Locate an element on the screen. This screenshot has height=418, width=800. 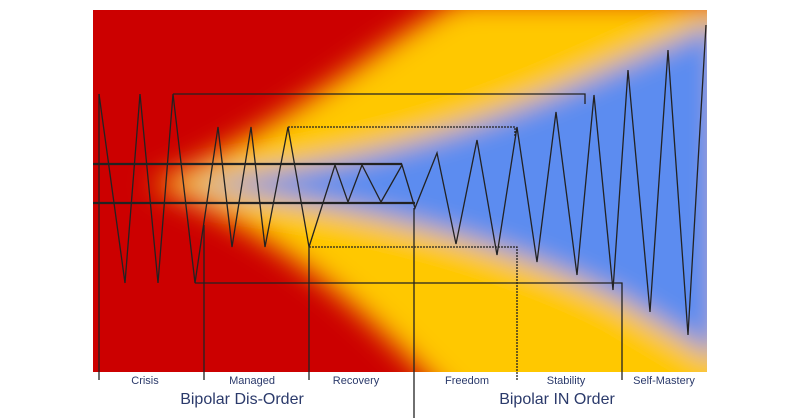
stage-label-recovery: Recovery is located at coordinates (356, 381).